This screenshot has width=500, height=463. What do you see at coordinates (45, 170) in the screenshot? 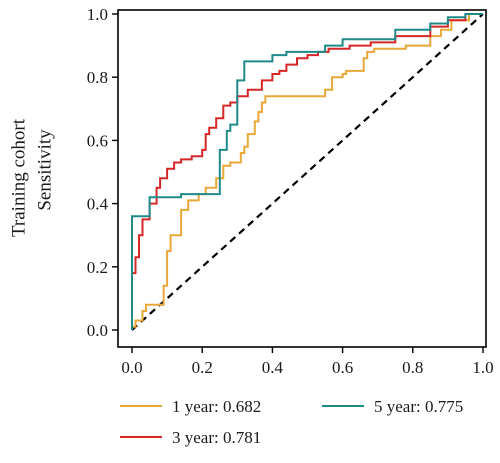
I see `y-axis-label-sensitivity: Sensitivity` at bounding box center [45, 170].